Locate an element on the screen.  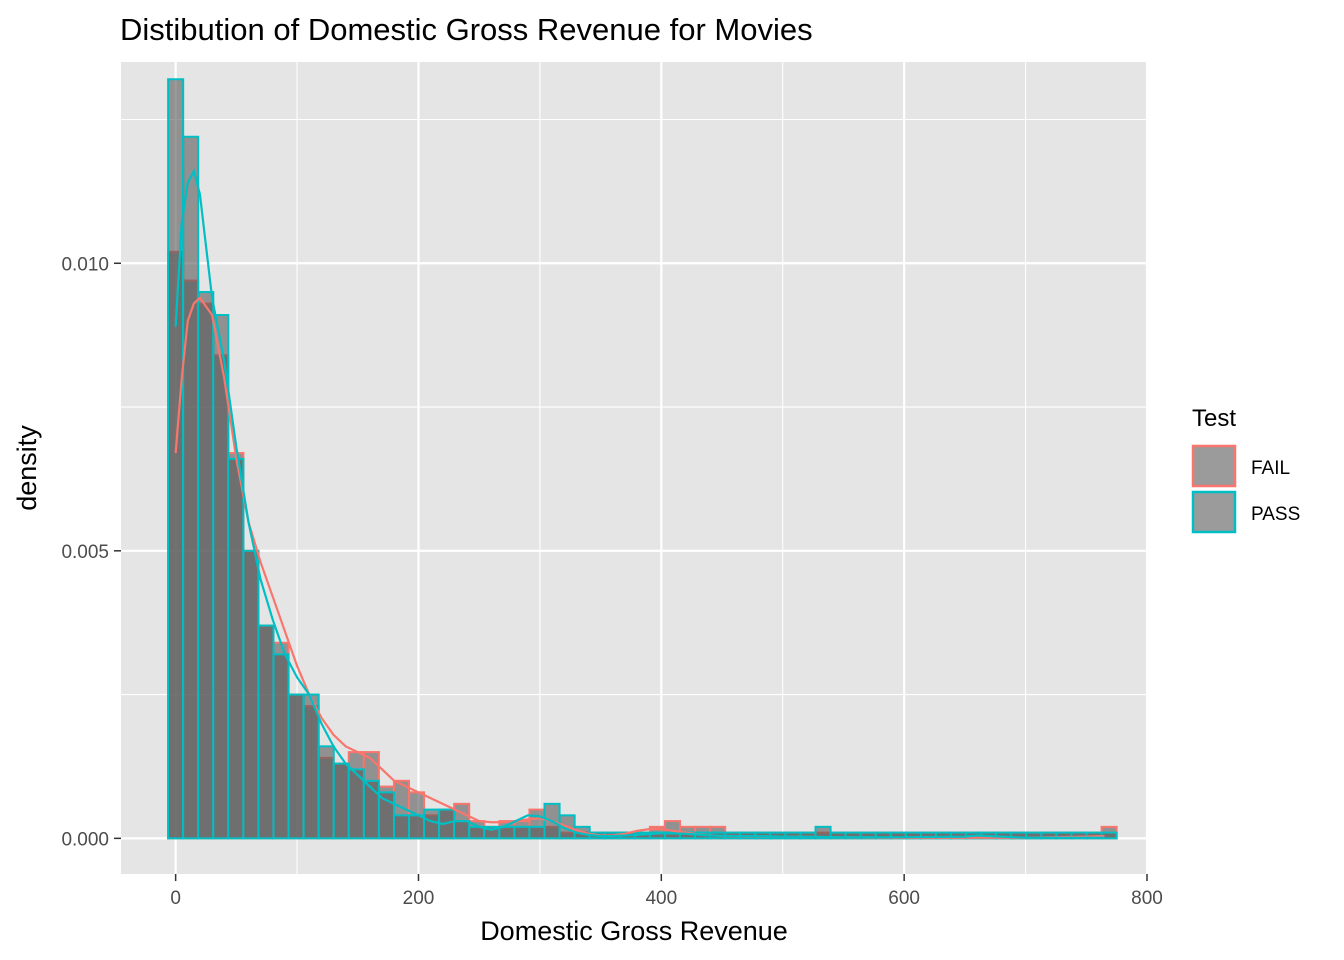
x-tick-label: 800 is located at coordinates (1147, 898).